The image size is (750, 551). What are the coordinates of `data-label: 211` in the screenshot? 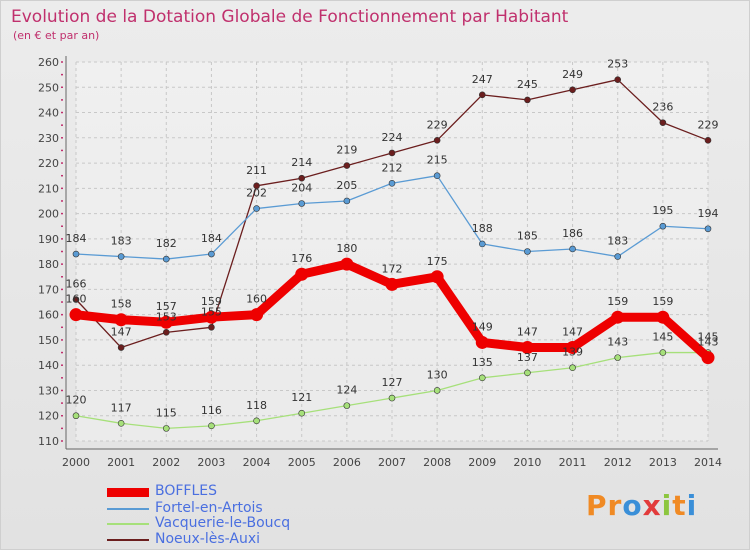 It's located at (256, 170).